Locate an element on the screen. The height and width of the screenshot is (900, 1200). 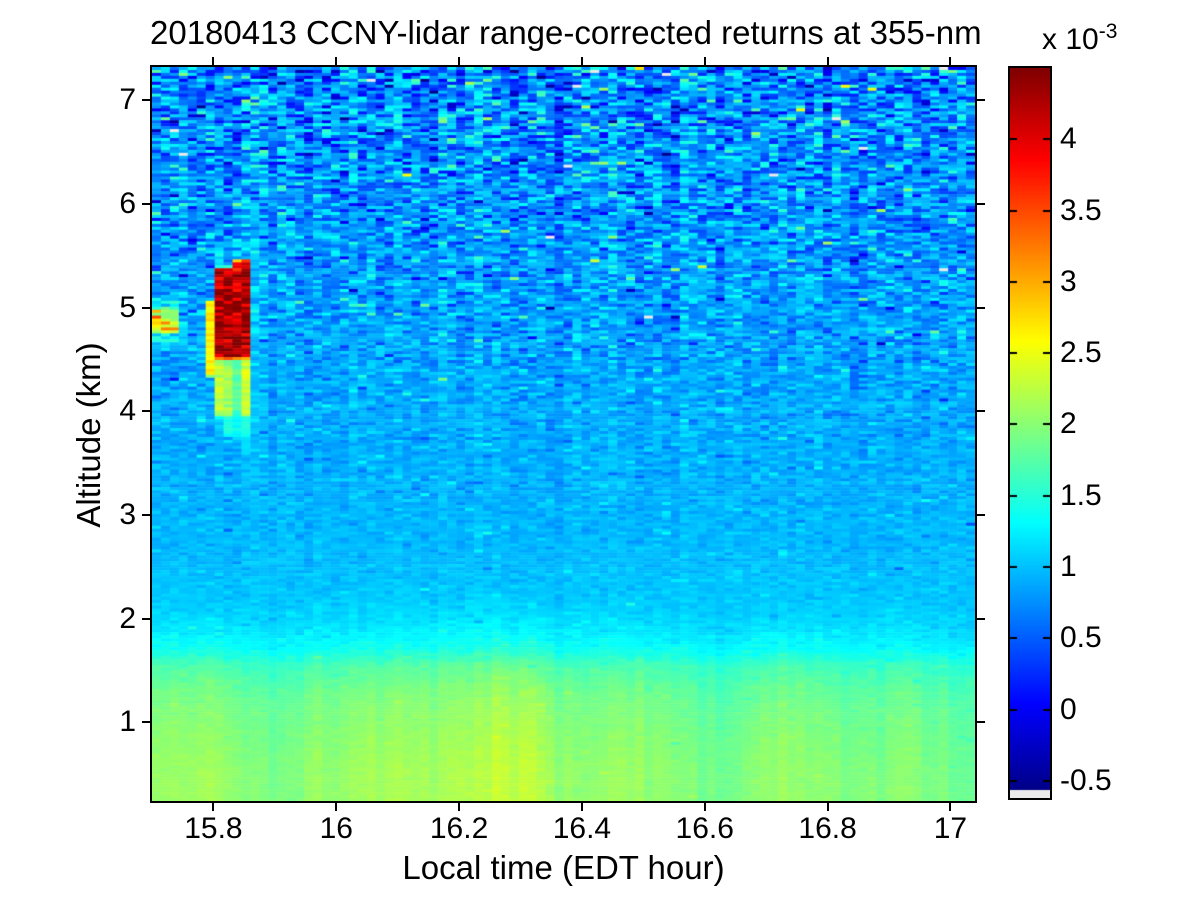
colorbar-tick-label: 3.5 is located at coordinates (1081, 210).